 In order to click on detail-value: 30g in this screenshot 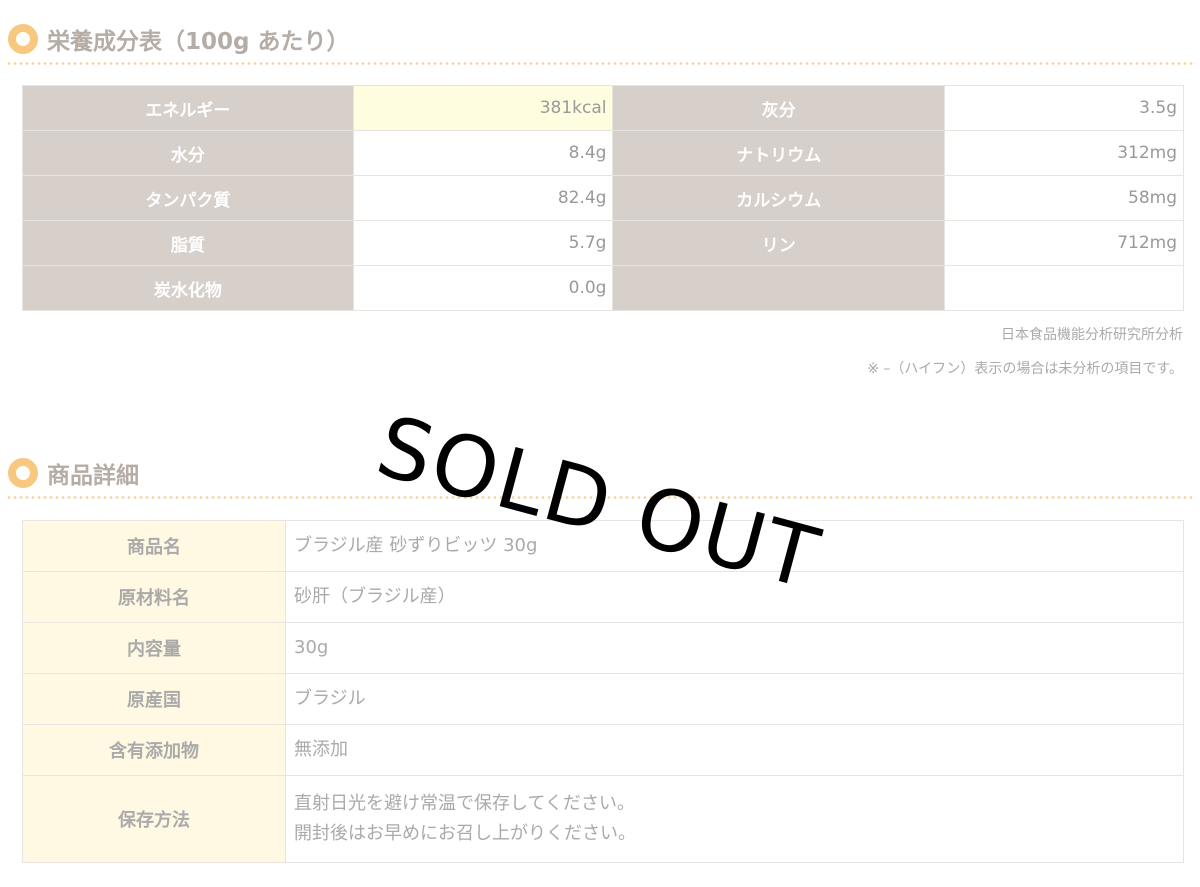, I will do `click(734, 648)`.